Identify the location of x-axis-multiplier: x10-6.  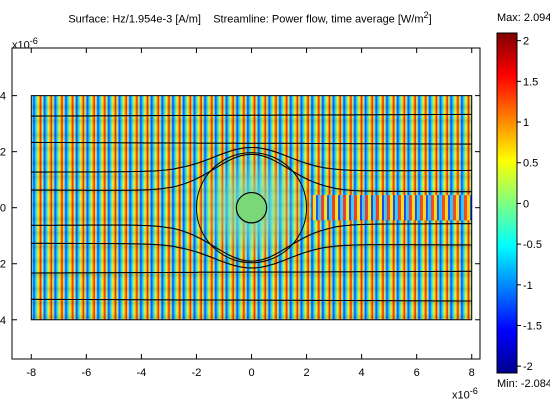
(465, 394).